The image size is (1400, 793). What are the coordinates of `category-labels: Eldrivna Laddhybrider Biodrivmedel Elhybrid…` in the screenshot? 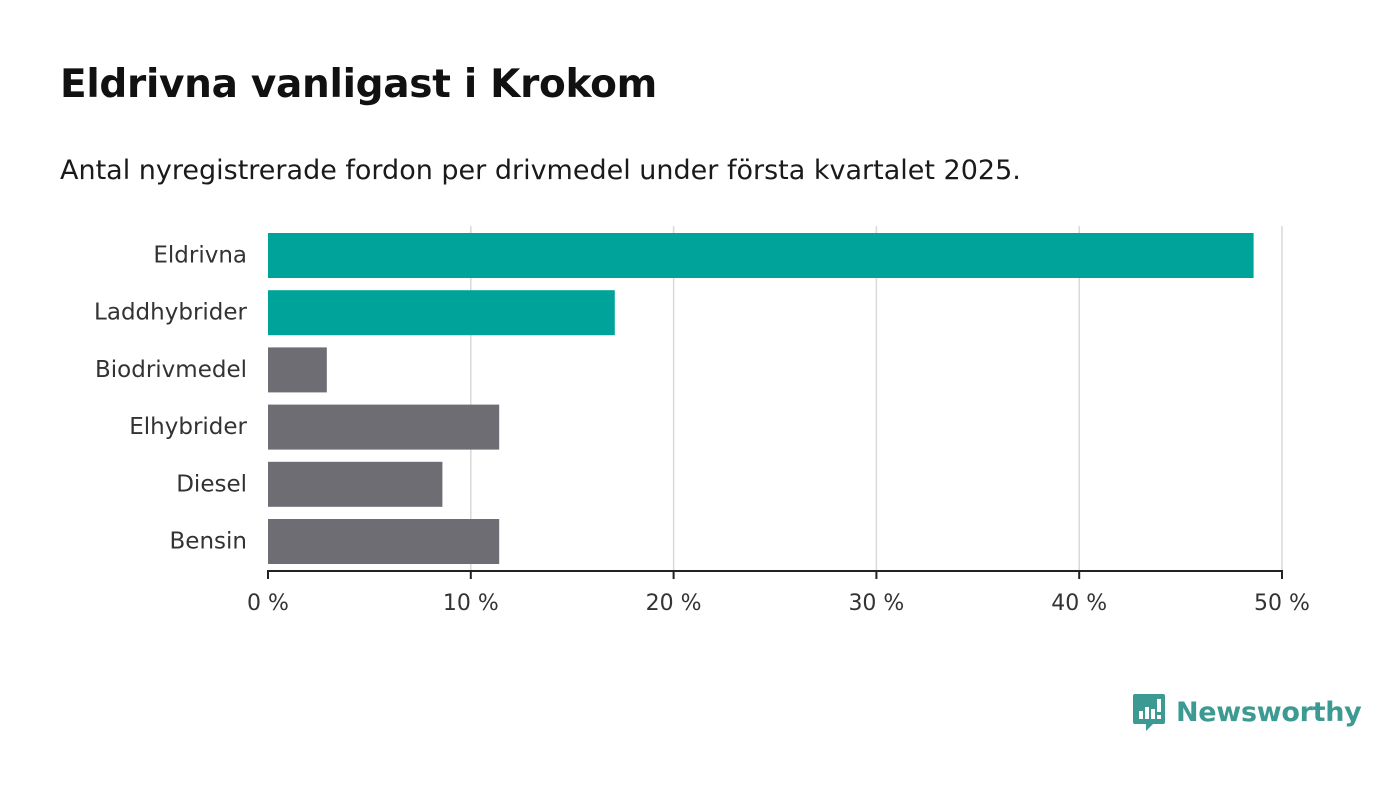 It's located at (170, 399).